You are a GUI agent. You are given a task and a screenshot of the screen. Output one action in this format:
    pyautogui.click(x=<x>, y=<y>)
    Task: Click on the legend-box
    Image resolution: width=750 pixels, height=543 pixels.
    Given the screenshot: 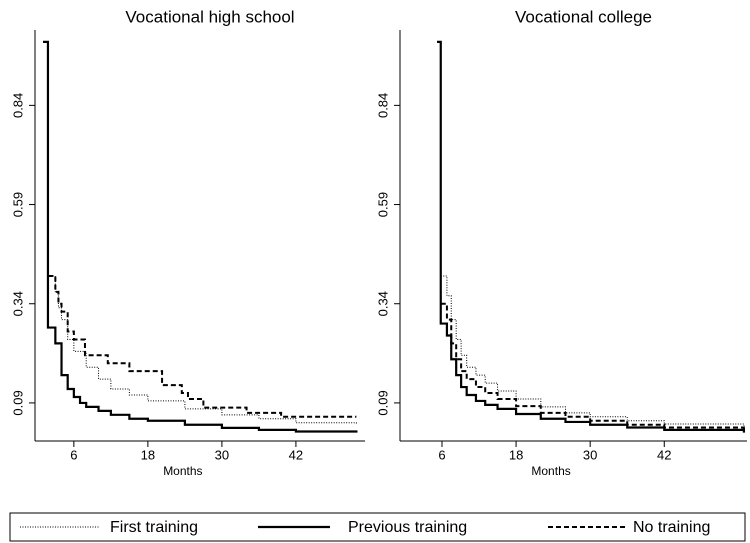 What is the action you would take?
    pyautogui.click(x=377, y=527)
    